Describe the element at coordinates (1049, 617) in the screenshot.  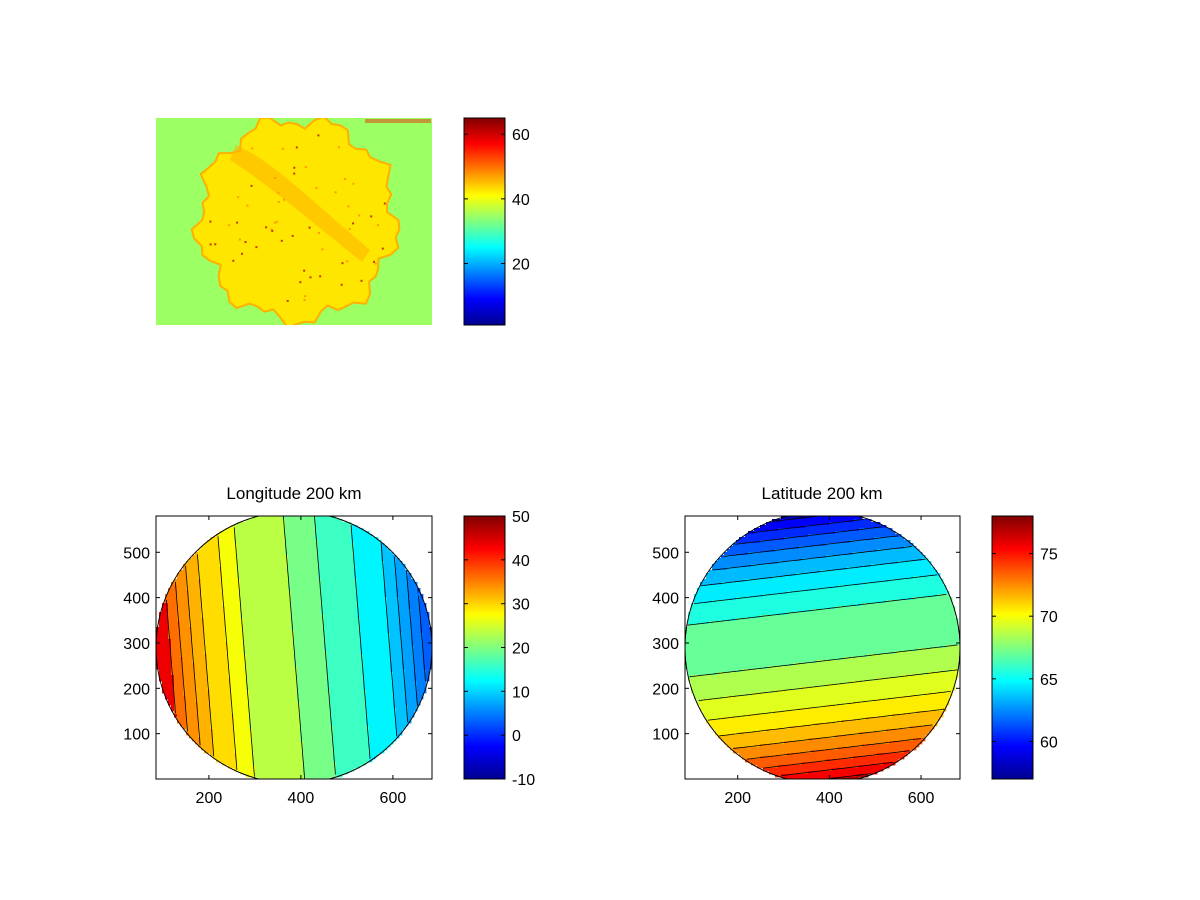
I see `colorbar-tick-label: 70` at that location.